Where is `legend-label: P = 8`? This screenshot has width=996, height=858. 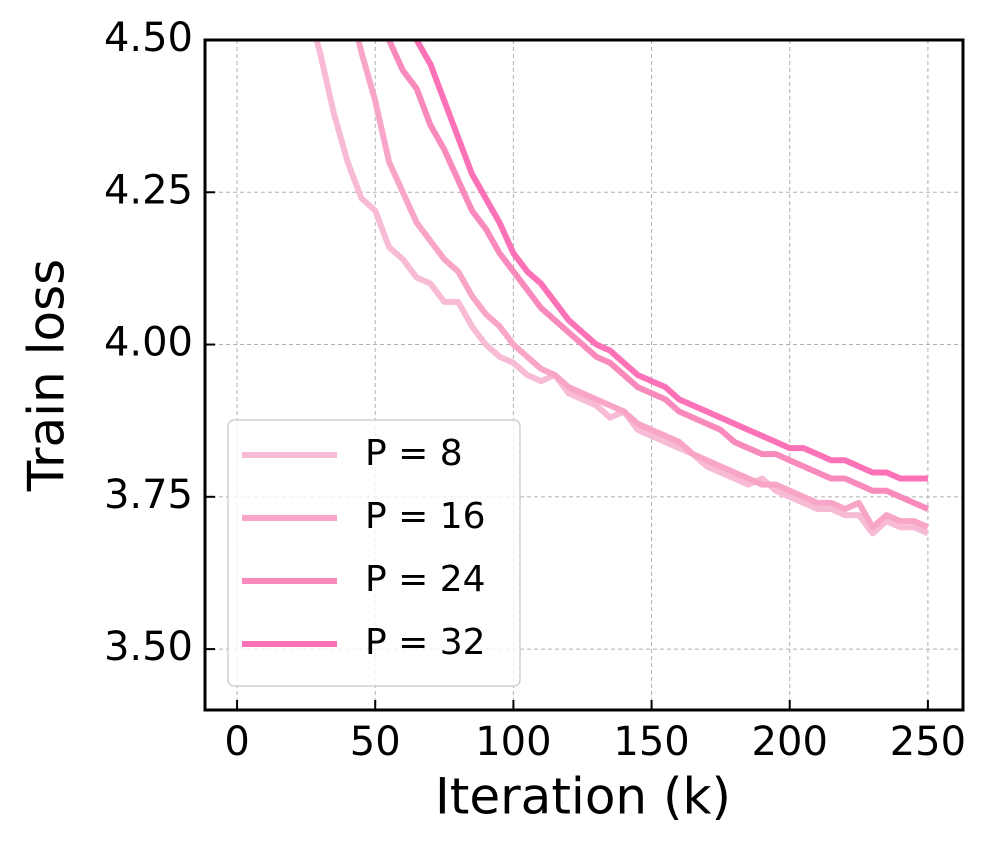
legend-label: P = 8 is located at coordinates (414, 453).